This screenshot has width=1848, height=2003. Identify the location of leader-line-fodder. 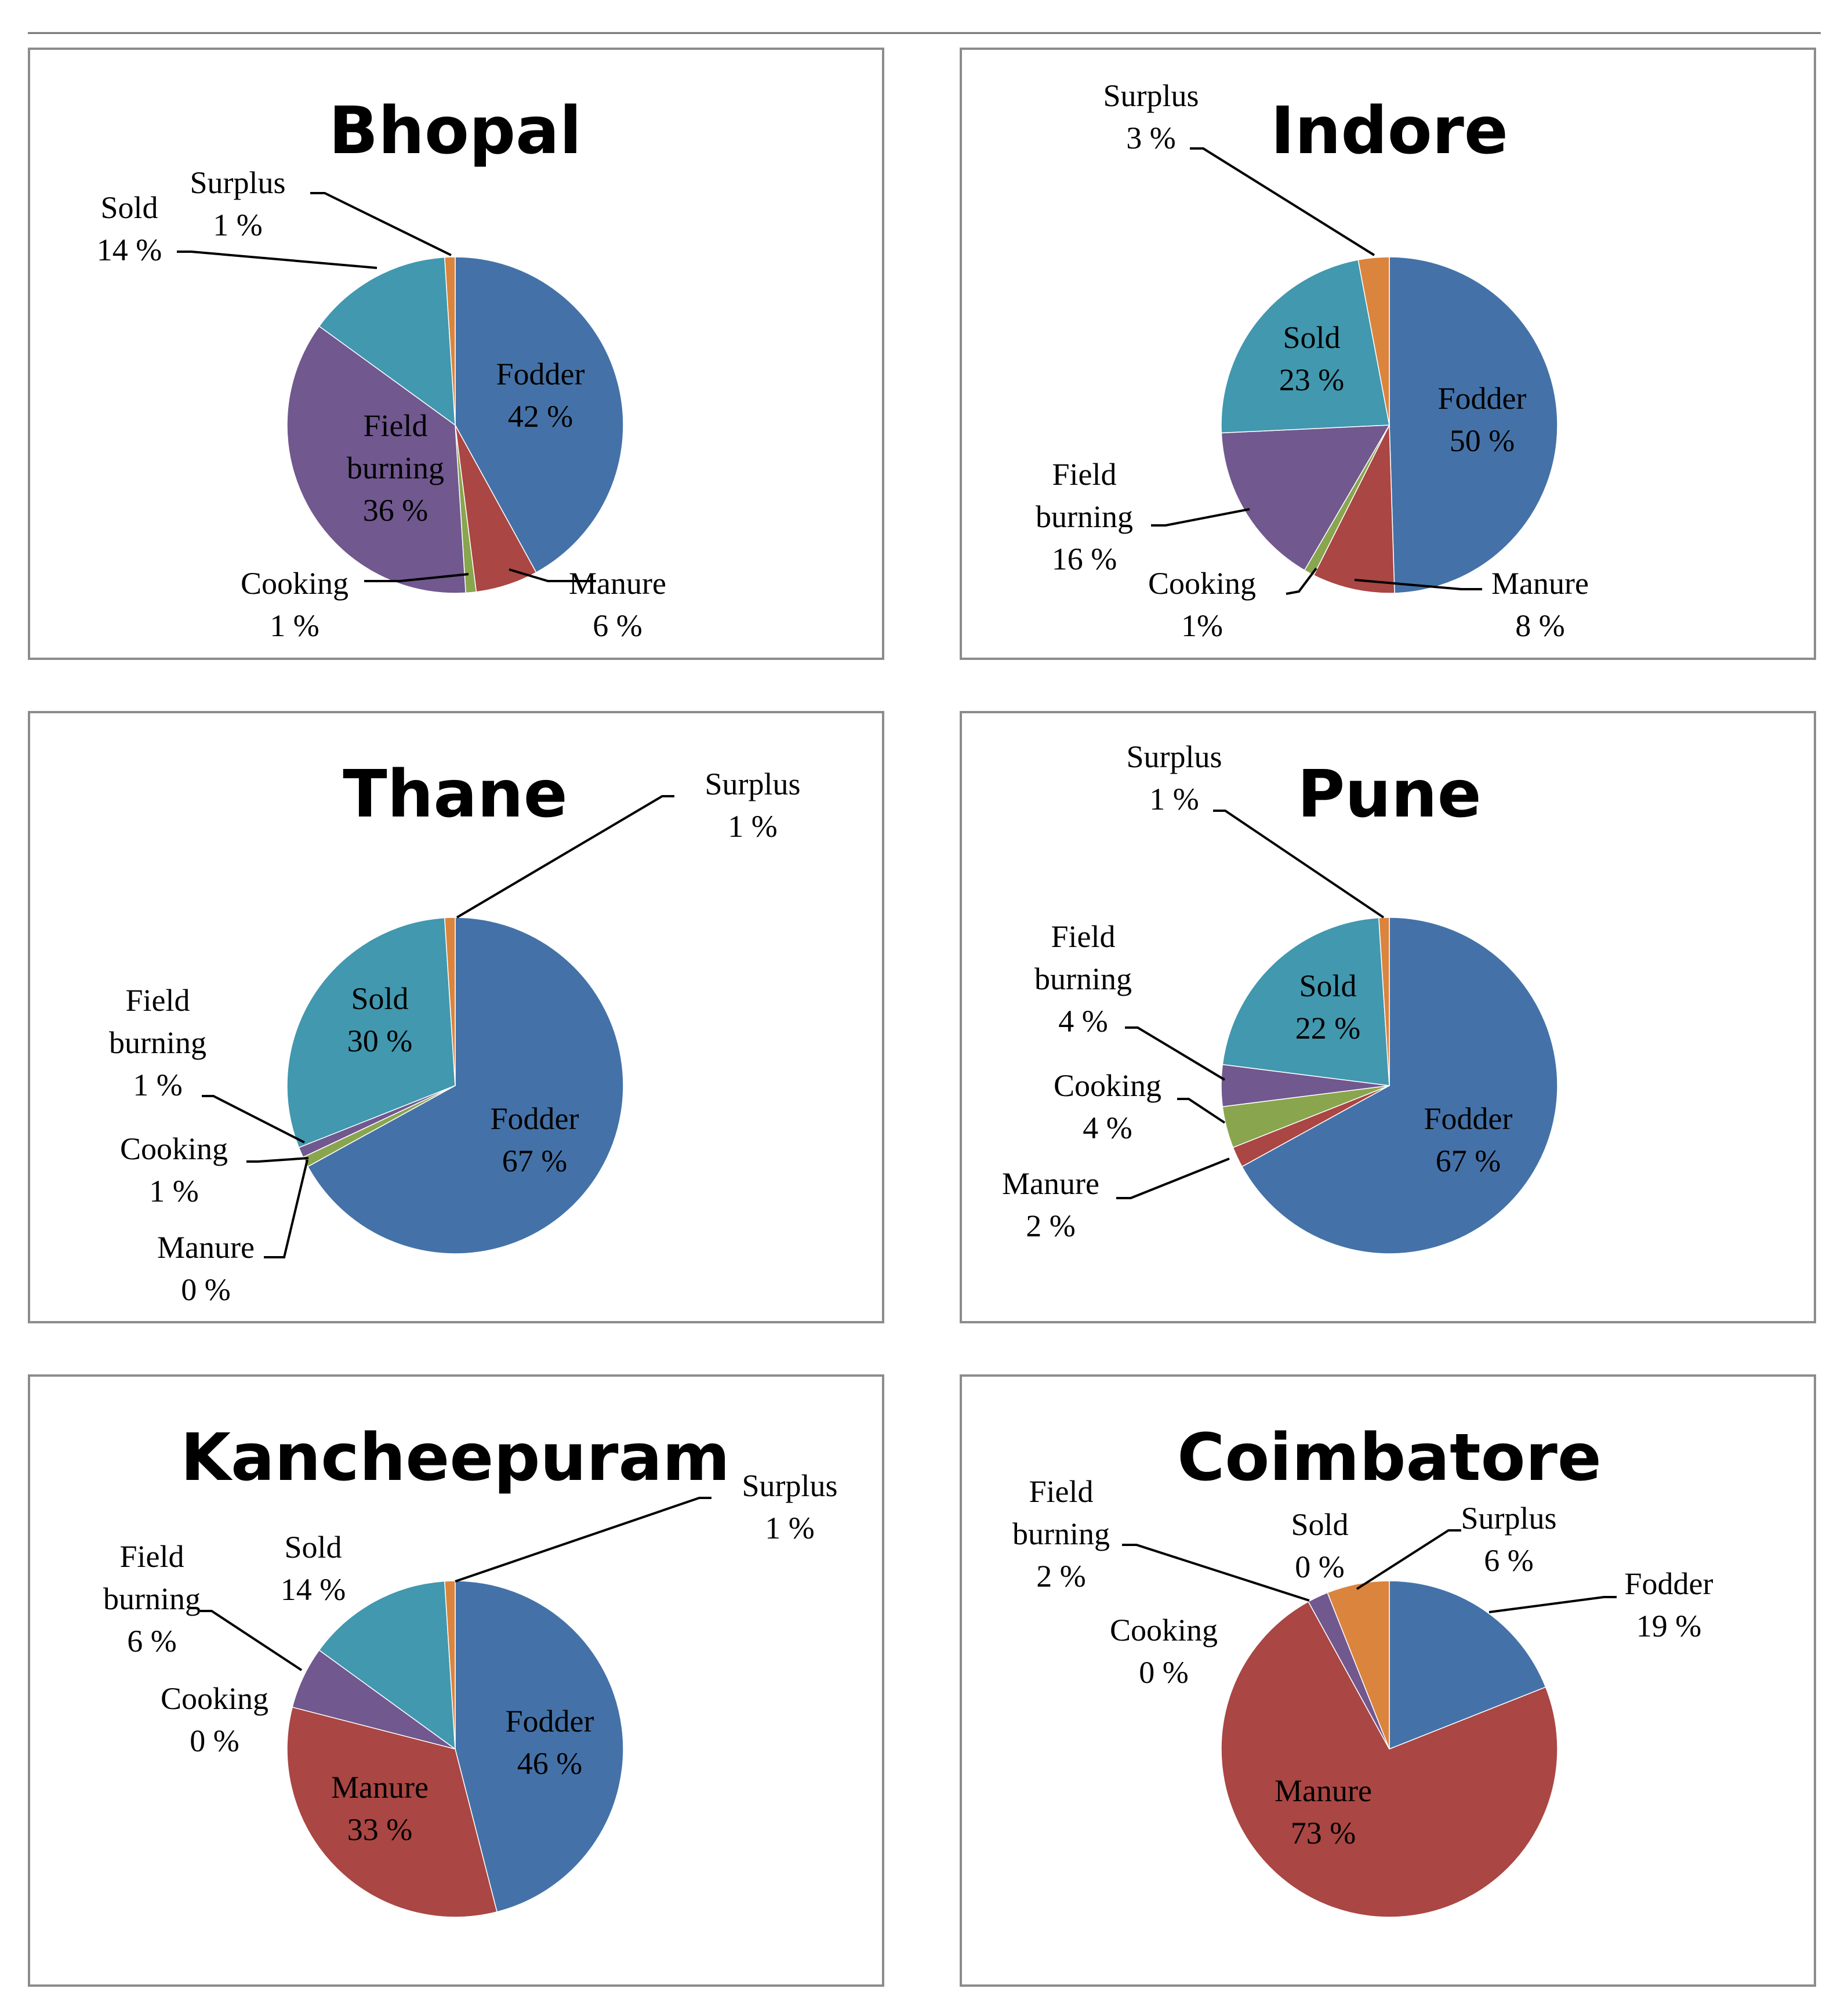
(1553, 1604).